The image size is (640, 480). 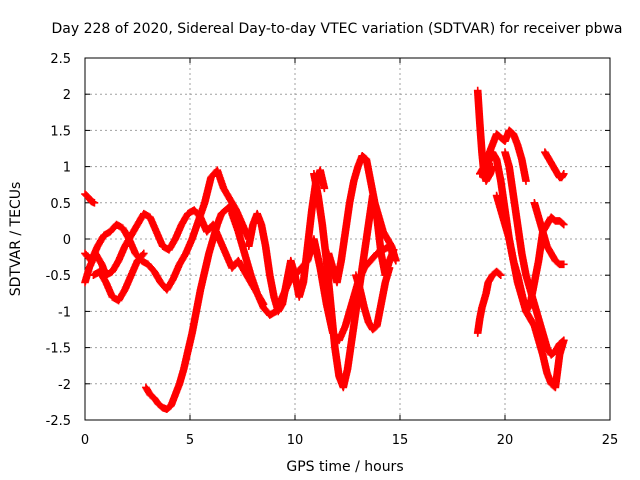 I want to click on series-sat-e, so click(x=192, y=307).